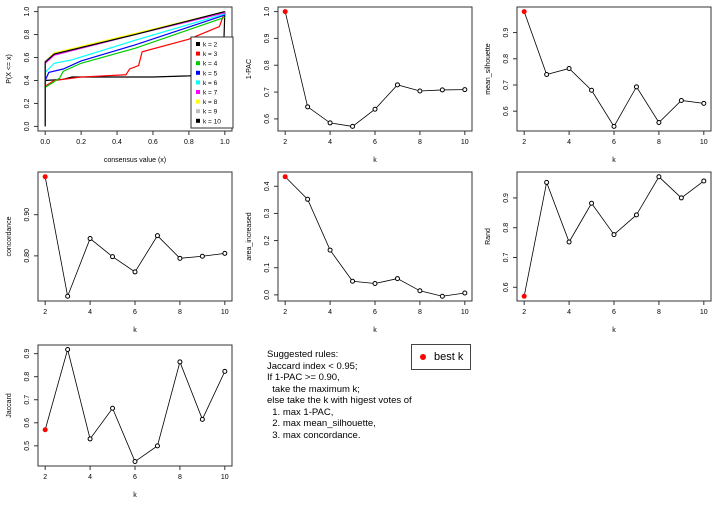 The image size is (720, 509). Describe the element at coordinates (210, 83) in the screenshot. I see `legend-label: k = 6` at that location.